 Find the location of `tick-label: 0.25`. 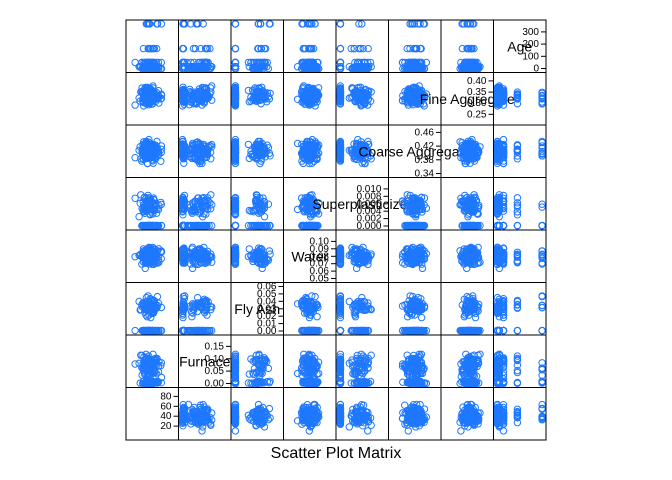

tick-label: 0.25 is located at coordinates (477, 114).